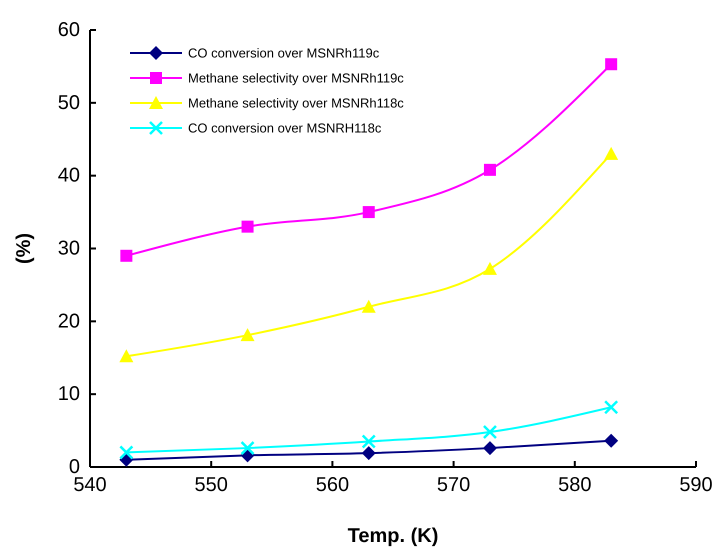  What do you see at coordinates (333, 485) in the screenshot?
I see `x-tick-label: 560` at bounding box center [333, 485].